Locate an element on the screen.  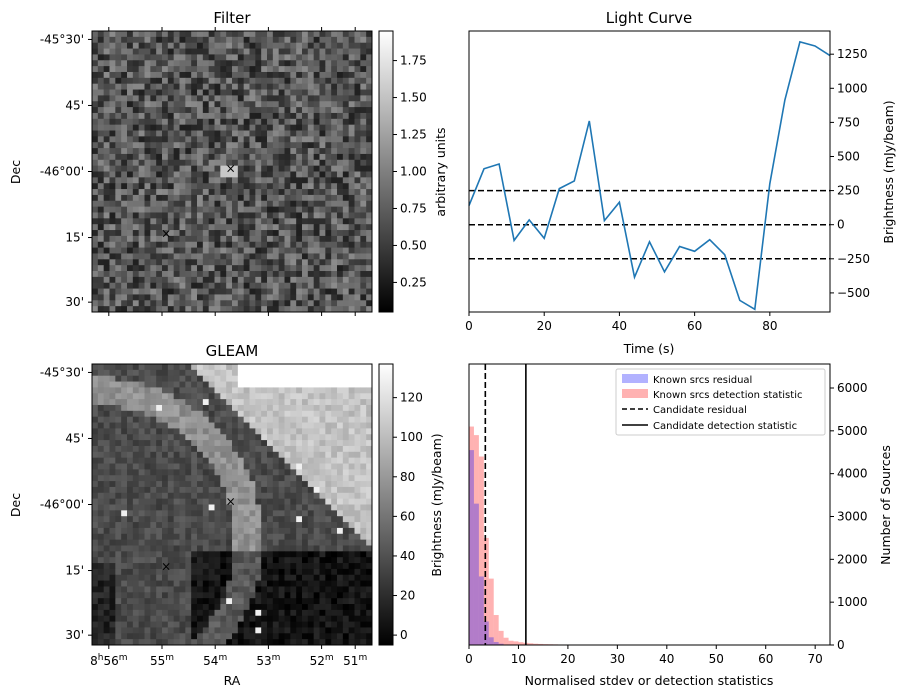
gleam-dec-ticks: -45°30' 45' -46°00' 15' 30' is located at coordinates (66, 503).